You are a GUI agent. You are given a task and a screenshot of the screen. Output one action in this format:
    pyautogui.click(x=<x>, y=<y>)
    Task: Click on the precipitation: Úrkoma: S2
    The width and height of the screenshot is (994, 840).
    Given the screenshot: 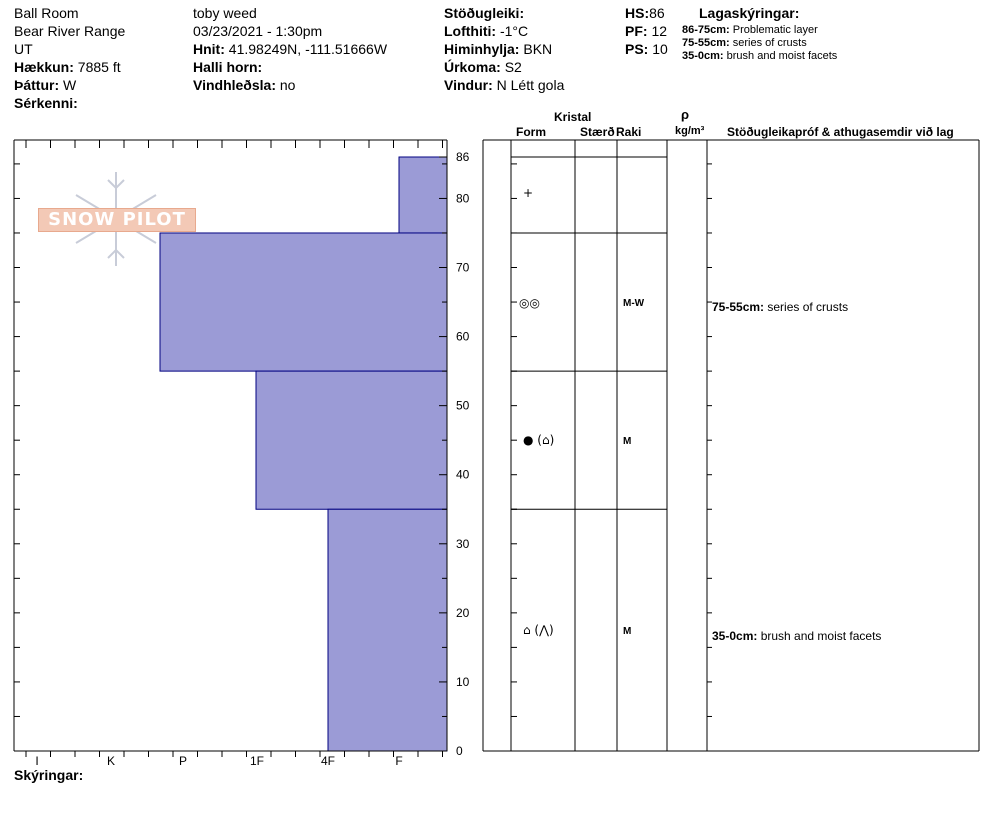 What is the action you would take?
    pyautogui.click(x=483, y=67)
    